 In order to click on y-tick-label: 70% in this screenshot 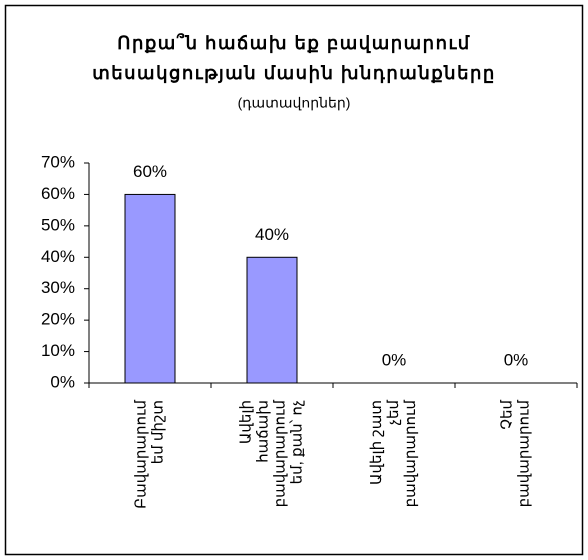, I will do `click(58, 161)`.